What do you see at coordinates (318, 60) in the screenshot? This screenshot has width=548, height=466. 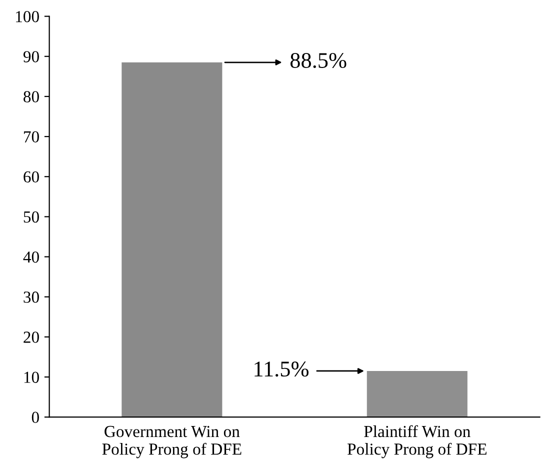 I see `data-label: 88.5%` at bounding box center [318, 60].